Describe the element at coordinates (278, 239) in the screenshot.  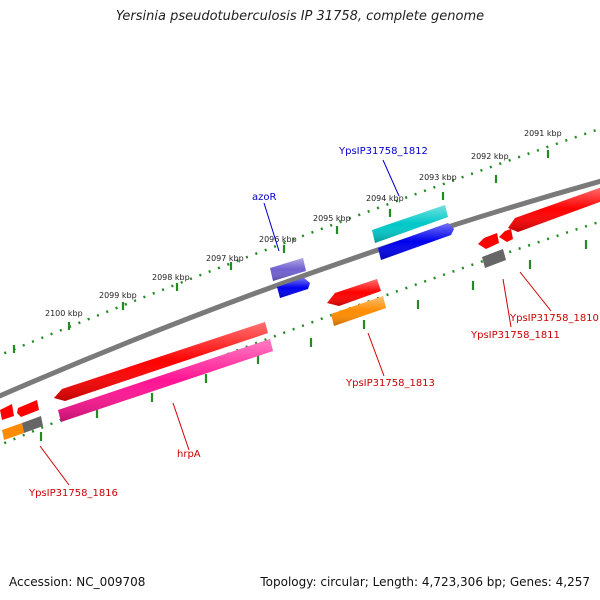
I see `tick-label: 2096 kbp` at that location.